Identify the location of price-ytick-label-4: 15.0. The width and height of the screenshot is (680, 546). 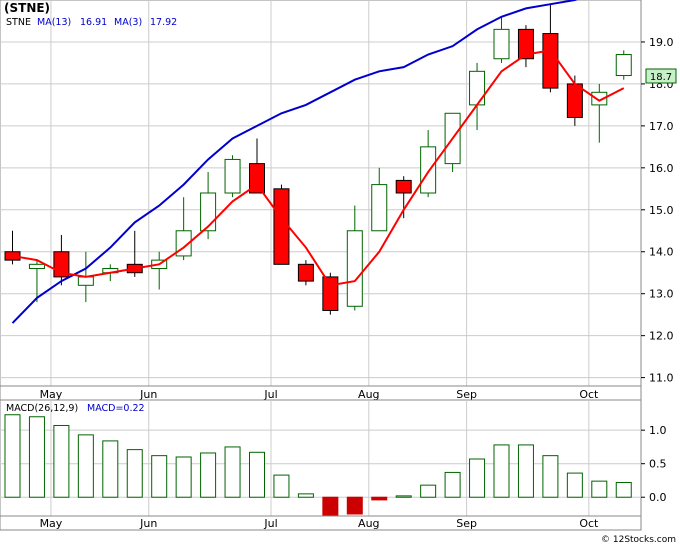
(661, 210).